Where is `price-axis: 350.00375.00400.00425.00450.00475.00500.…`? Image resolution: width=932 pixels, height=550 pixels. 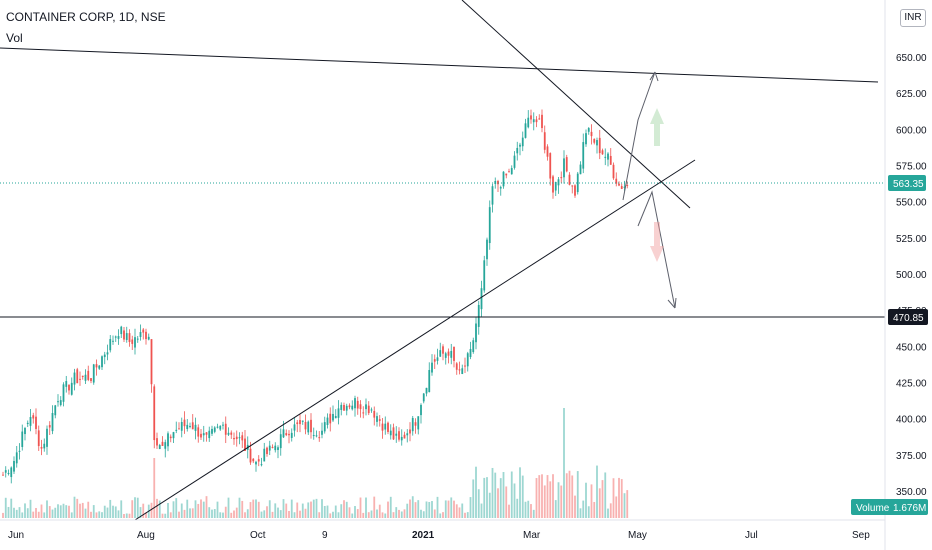 price-axis: 350.00375.00400.00425.00450.00475.00500.… is located at coordinates (911, 275).